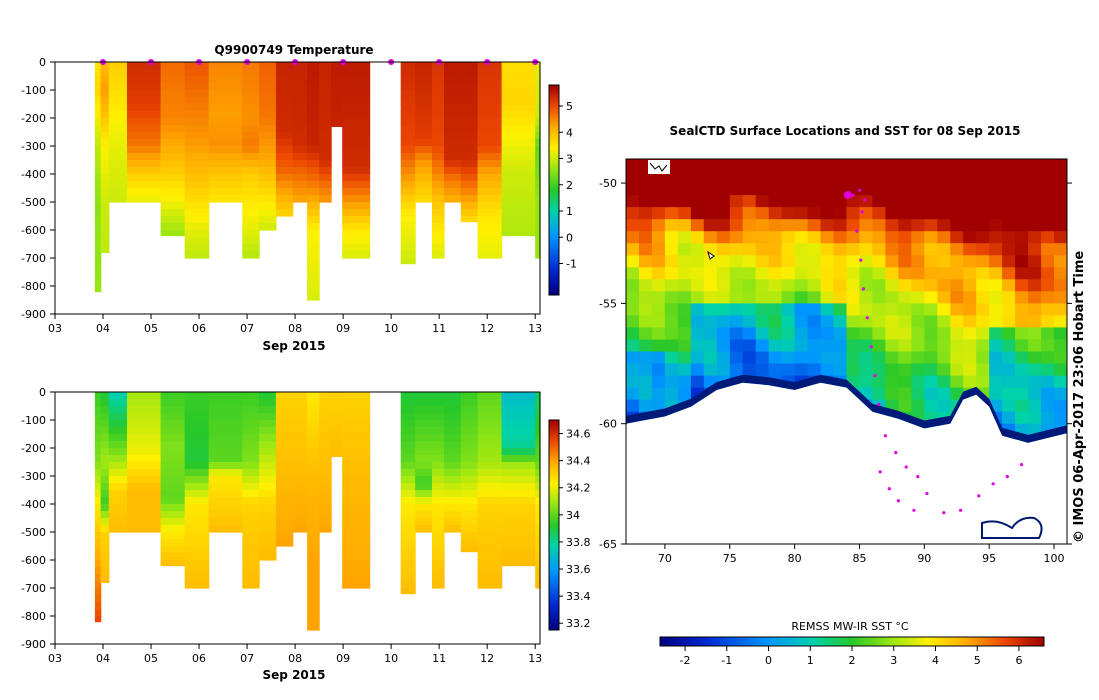  What do you see at coordinates (33, 504) in the screenshot?
I see `y-tick-label: -400` at bounding box center [33, 504].